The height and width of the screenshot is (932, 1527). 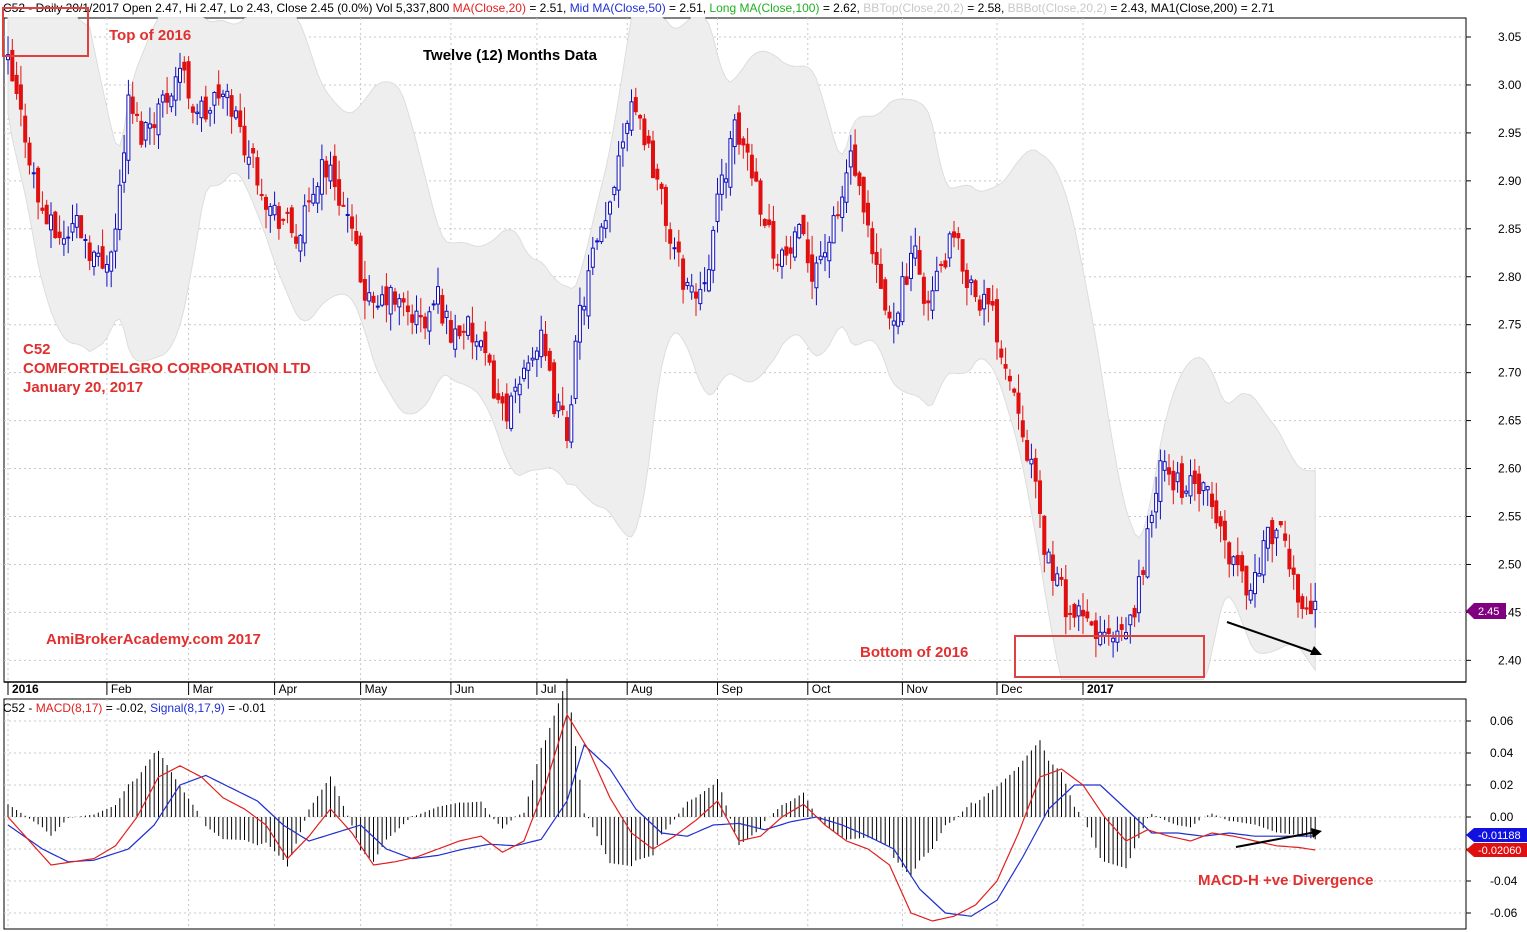 I want to click on macd-tick-label: 0.02, so click(x=1502, y=785).